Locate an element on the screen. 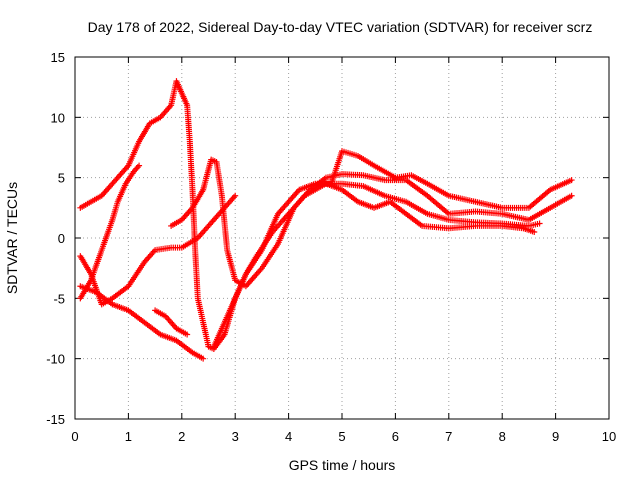  x-tick-label: 2 is located at coordinates (181, 436).